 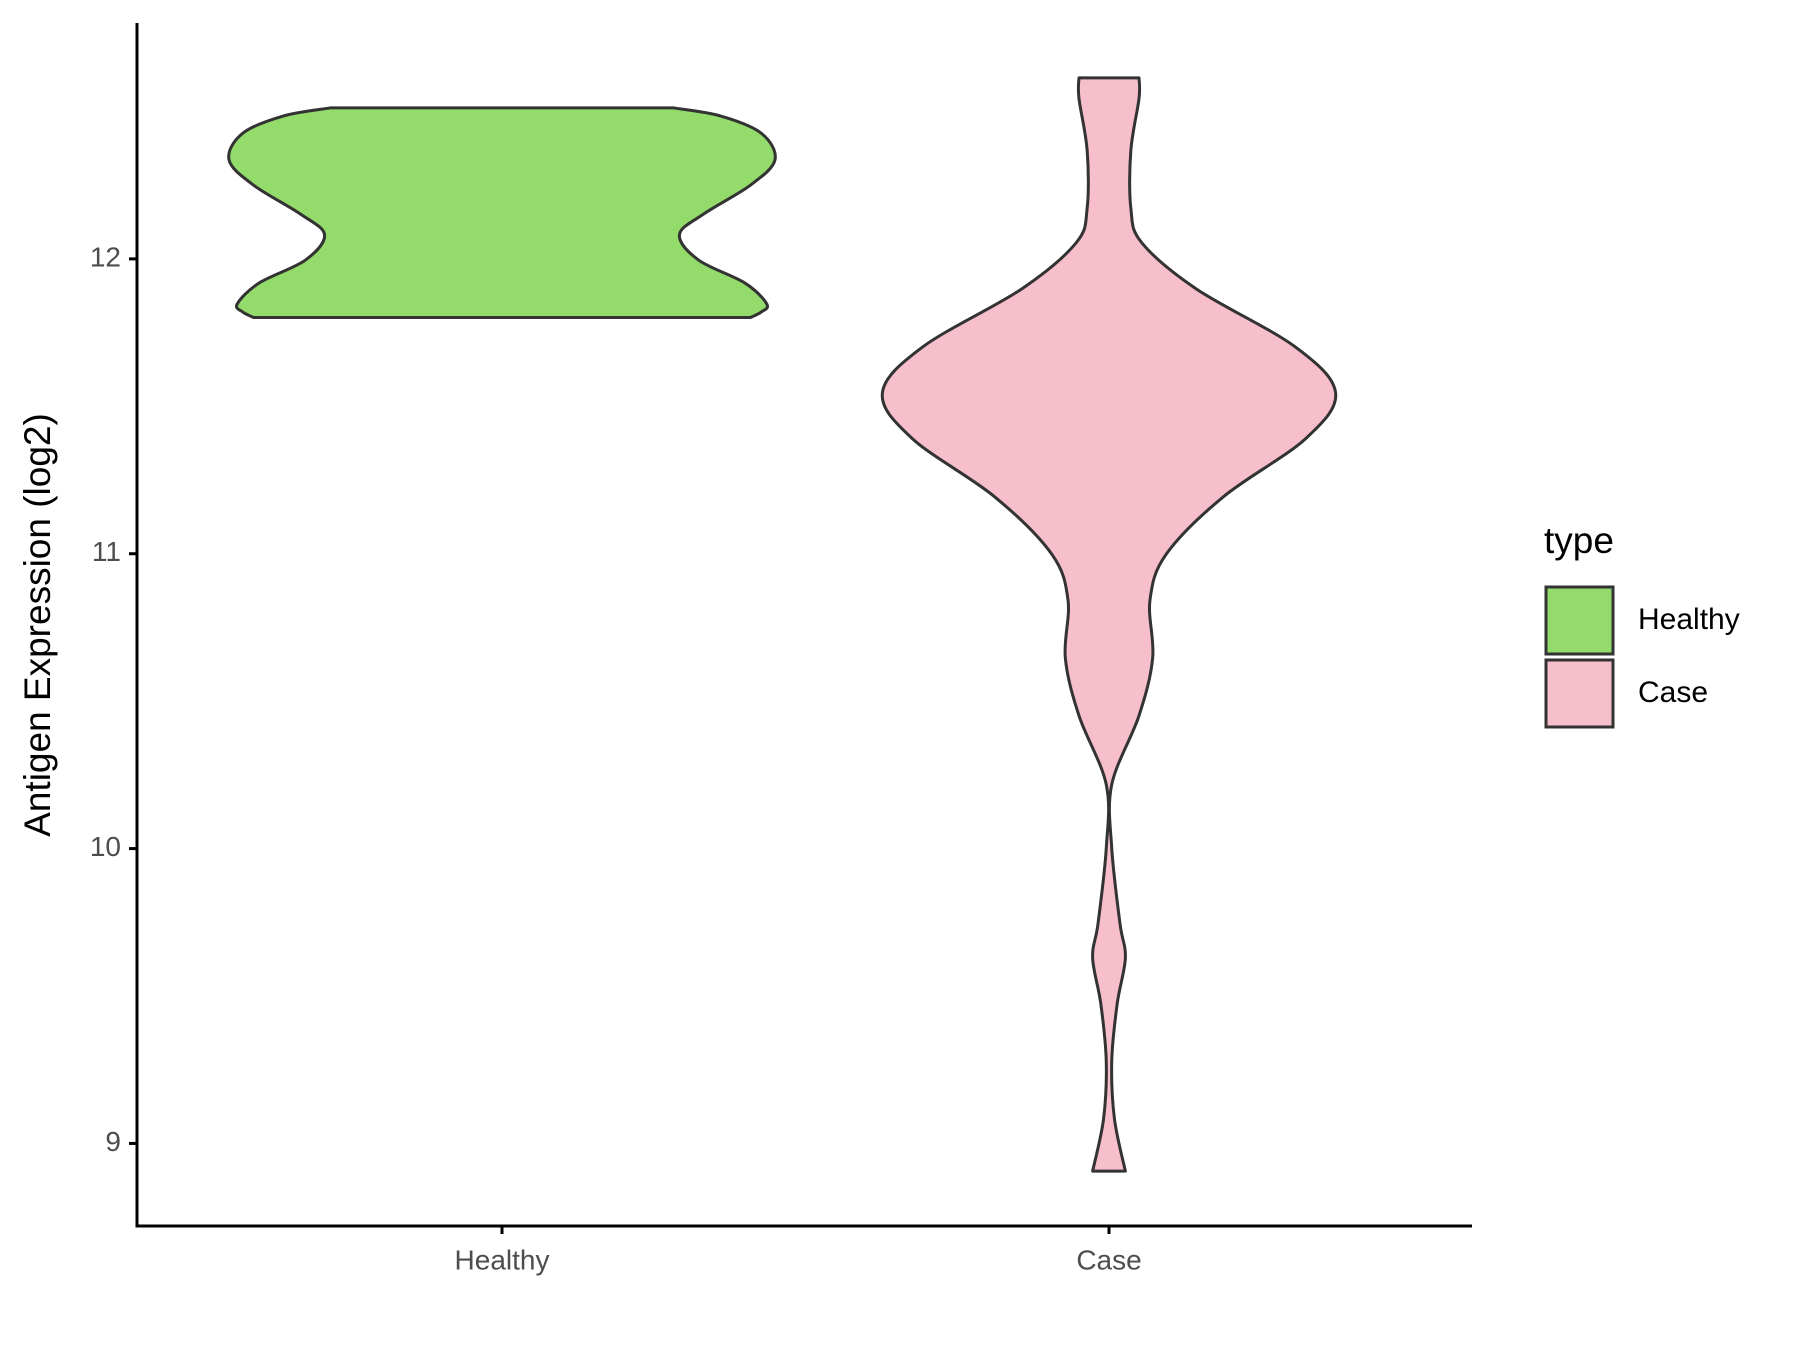 I want to click on violin, so click(x=502, y=213).